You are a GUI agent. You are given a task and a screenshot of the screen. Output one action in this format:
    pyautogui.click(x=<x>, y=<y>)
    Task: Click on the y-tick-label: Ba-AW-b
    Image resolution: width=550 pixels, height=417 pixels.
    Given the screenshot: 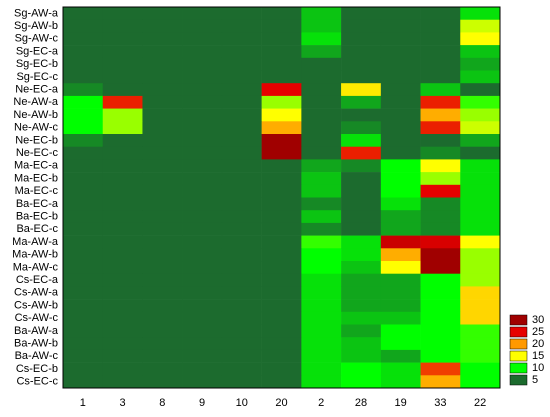 What is the action you would take?
    pyautogui.click(x=36, y=343)
    